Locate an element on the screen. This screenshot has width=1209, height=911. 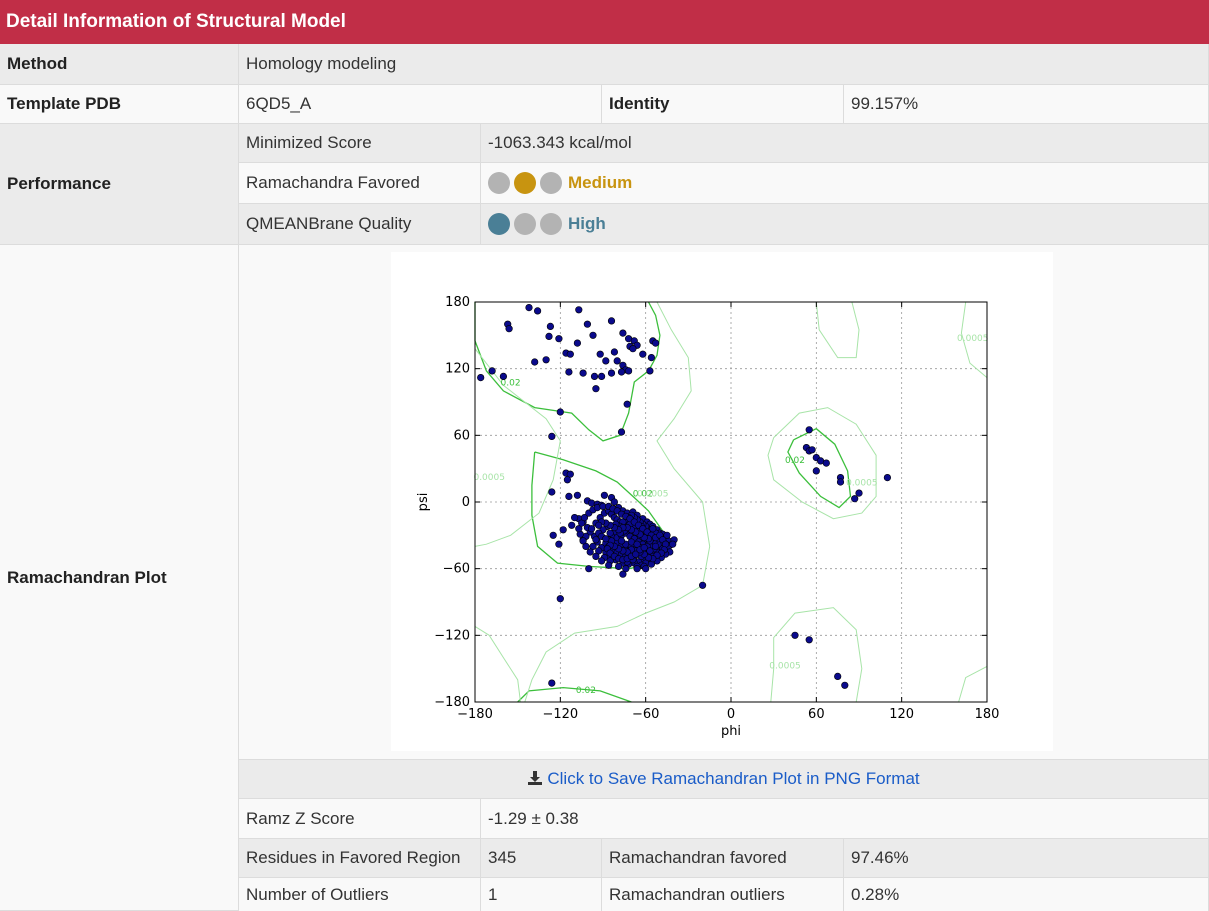
x-tick-label: −180 is located at coordinates (475, 714).